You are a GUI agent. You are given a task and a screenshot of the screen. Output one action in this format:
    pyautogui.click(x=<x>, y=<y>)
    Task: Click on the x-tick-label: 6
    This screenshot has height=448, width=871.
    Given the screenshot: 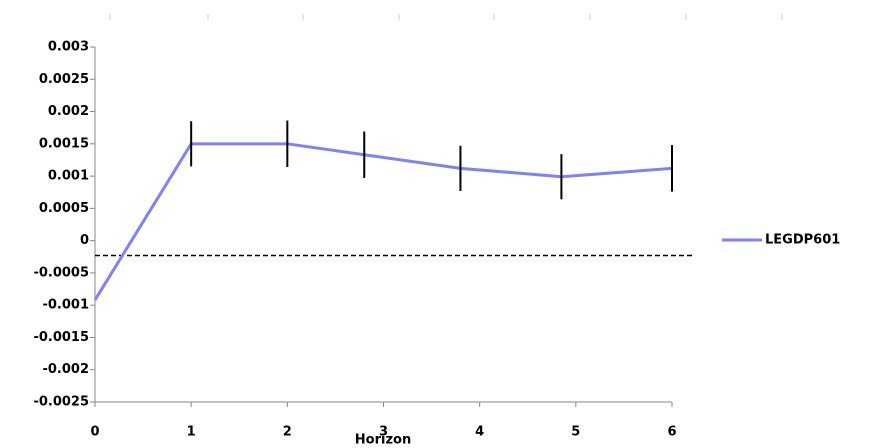 What is the action you would take?
    pyautogui.click(x=671, y=432)
    